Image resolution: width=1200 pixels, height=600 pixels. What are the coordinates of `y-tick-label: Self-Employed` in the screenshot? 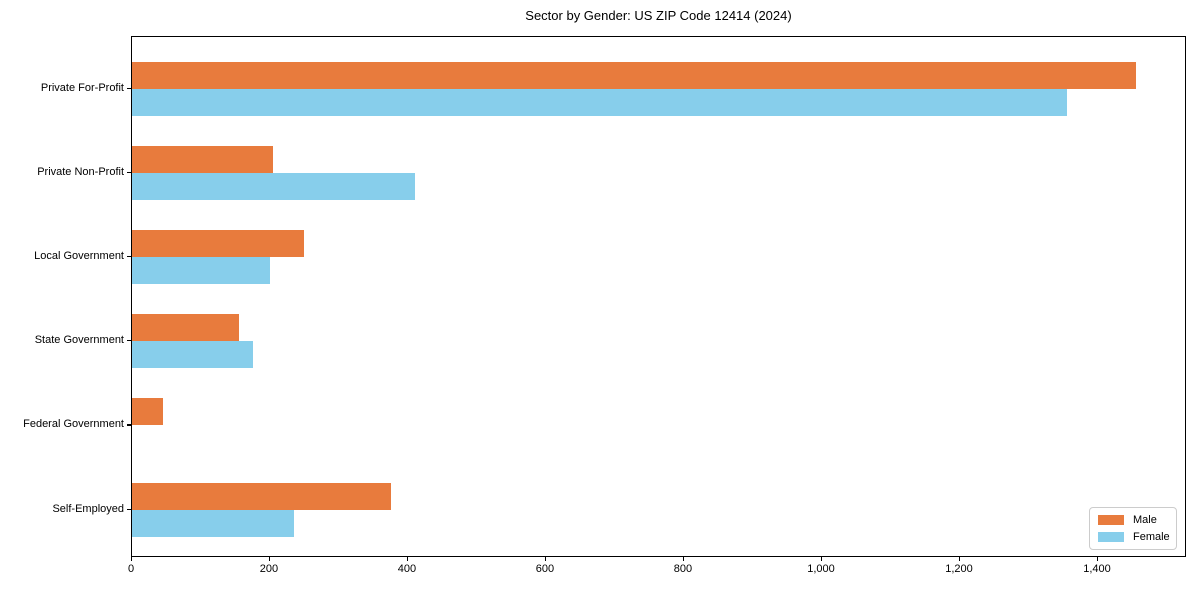 It's located at (88, 508).